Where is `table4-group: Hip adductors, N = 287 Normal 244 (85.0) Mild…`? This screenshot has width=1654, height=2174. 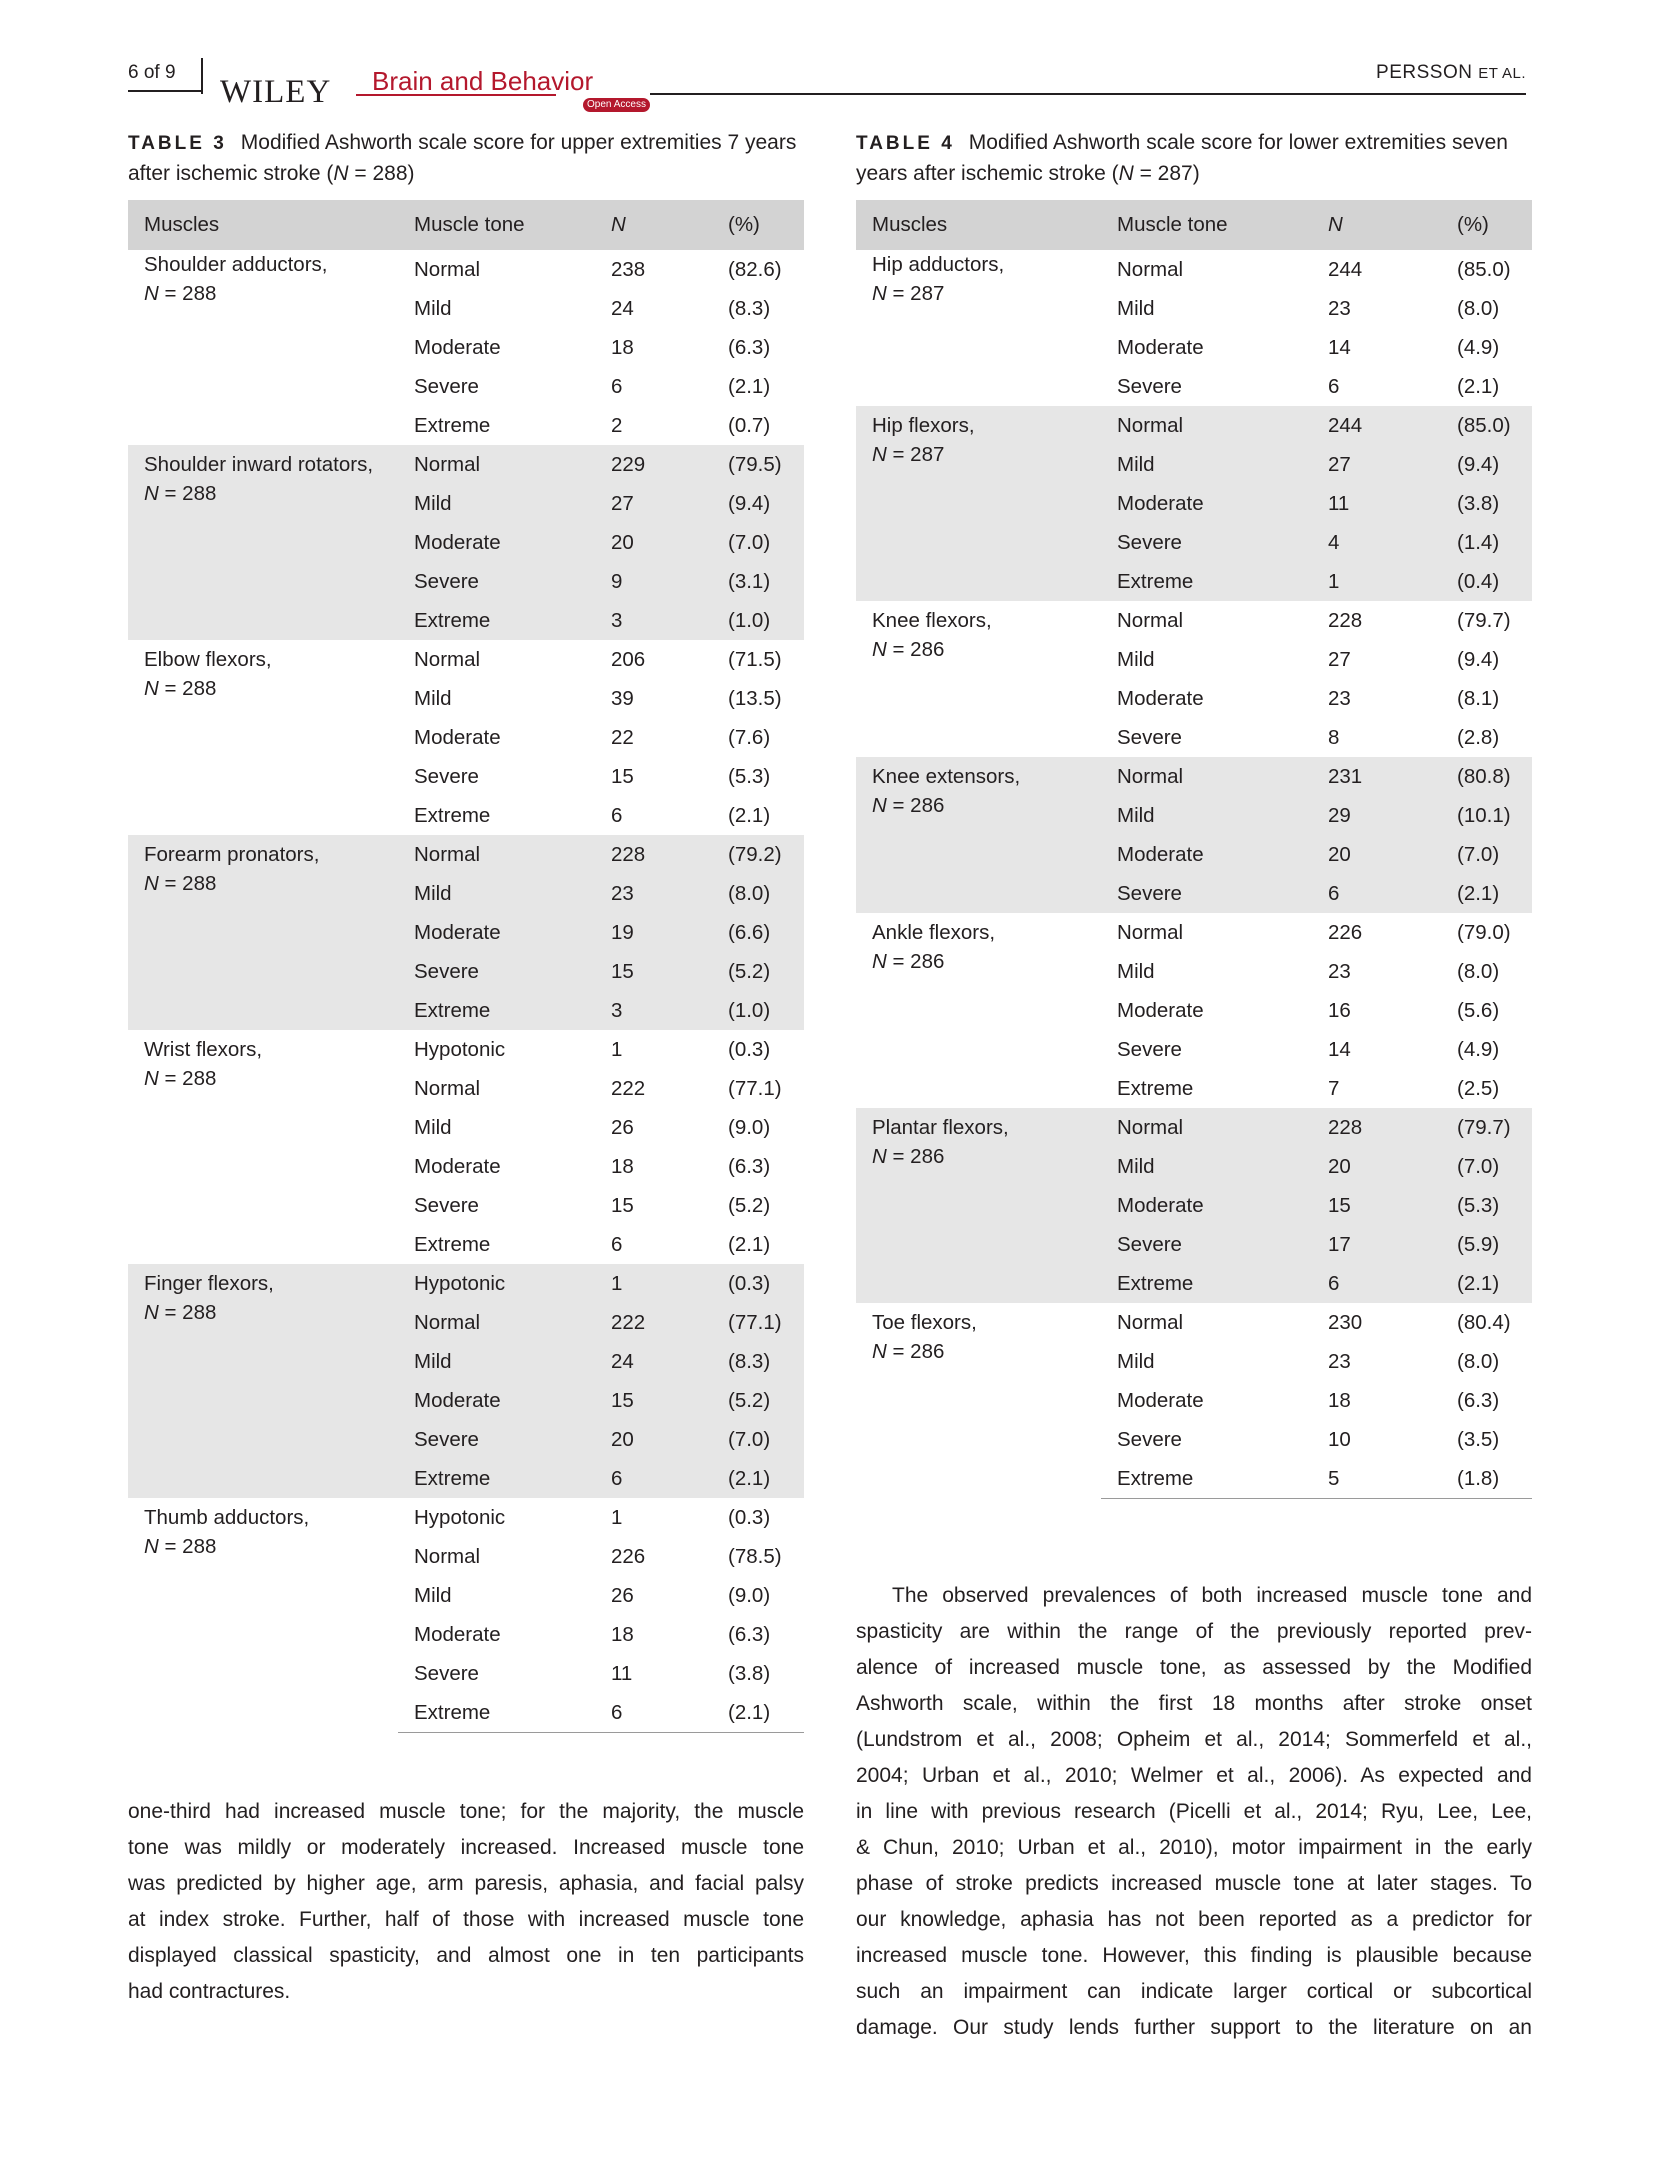 table4-group: Hip adductors, N = 287 Normal 244 (85.0) Mild… is located at coordinates (1194, 328).